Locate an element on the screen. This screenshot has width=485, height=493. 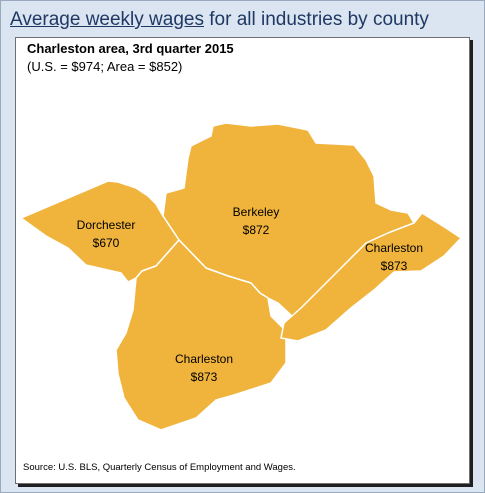
label-dorchester-wage: $670 is located at coordinates (106, 243).